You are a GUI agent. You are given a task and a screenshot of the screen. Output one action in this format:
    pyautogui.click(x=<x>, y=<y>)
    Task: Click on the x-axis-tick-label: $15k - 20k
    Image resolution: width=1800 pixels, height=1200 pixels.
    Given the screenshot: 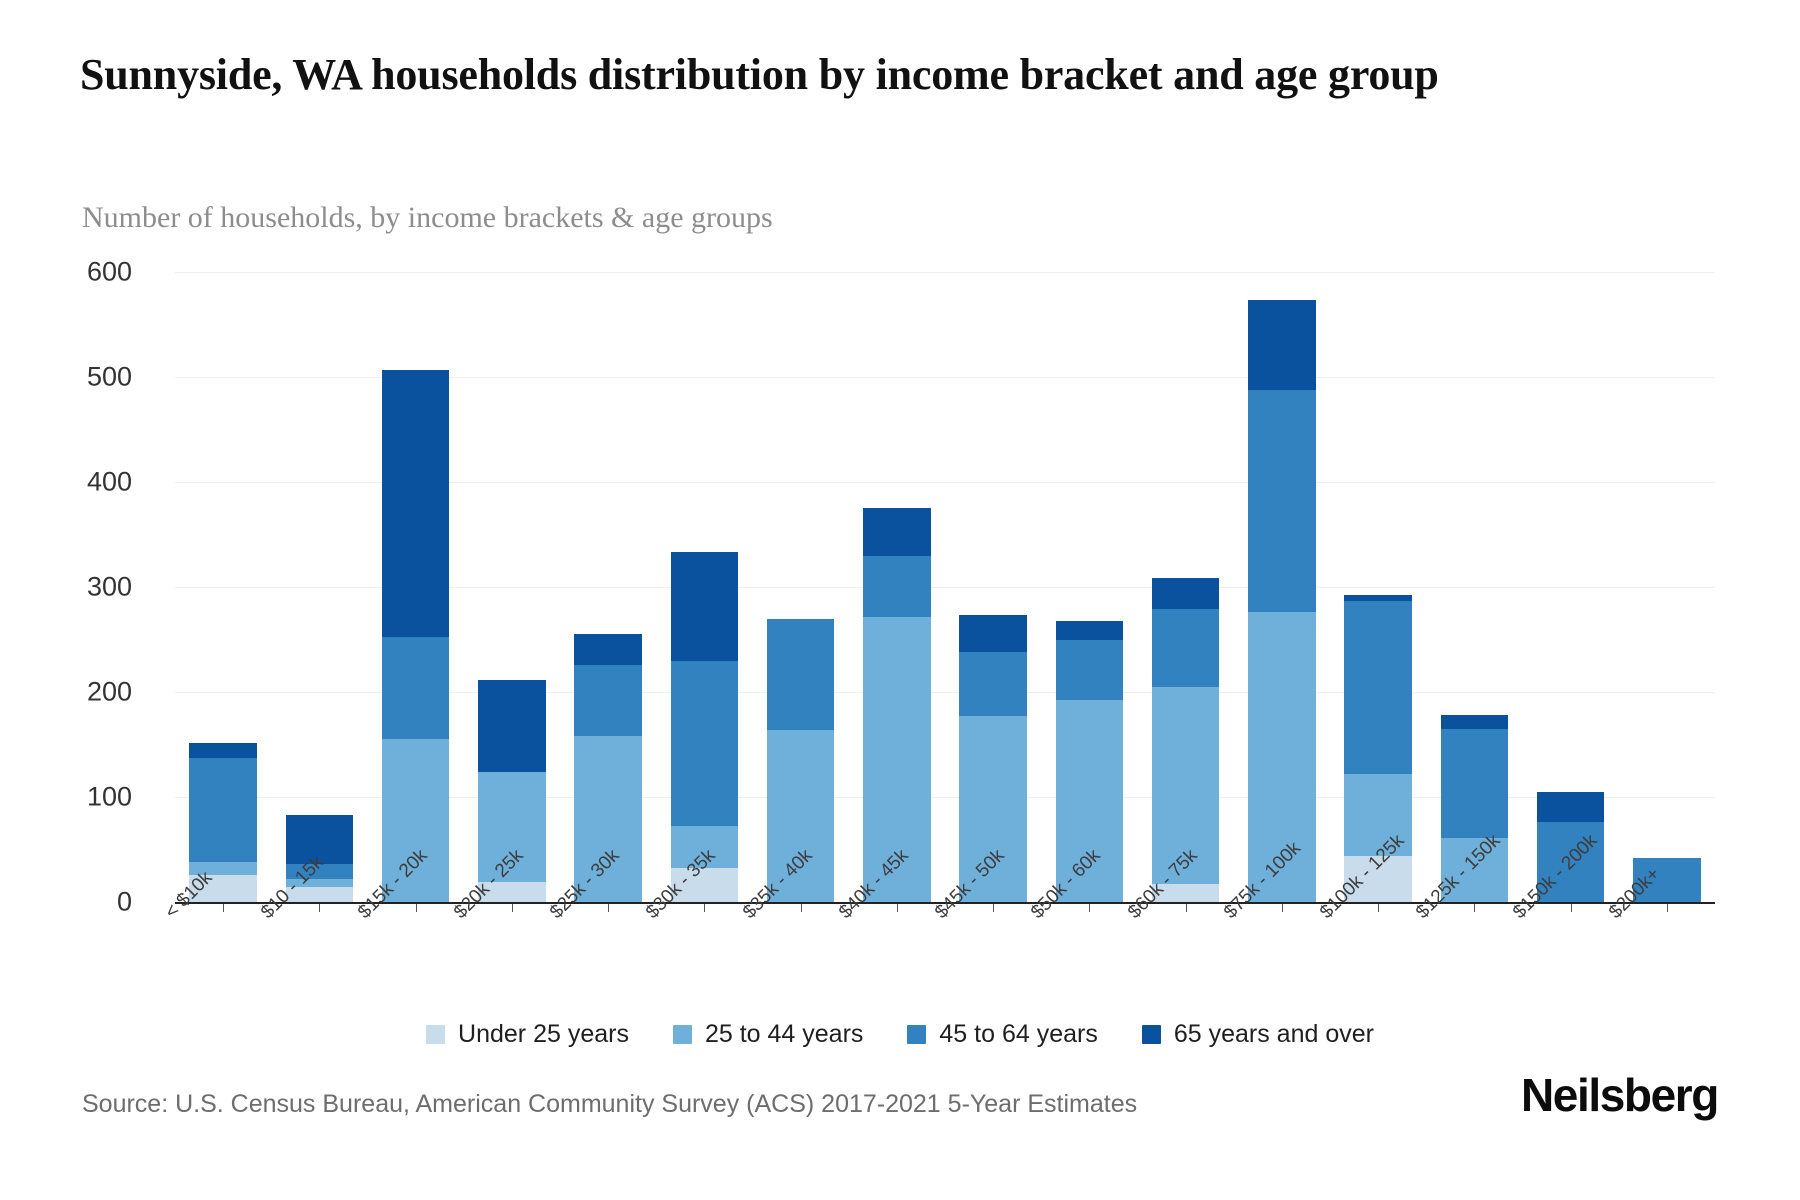 What is the action you would take?
    pyautogui.click(x=392, y=884)
    